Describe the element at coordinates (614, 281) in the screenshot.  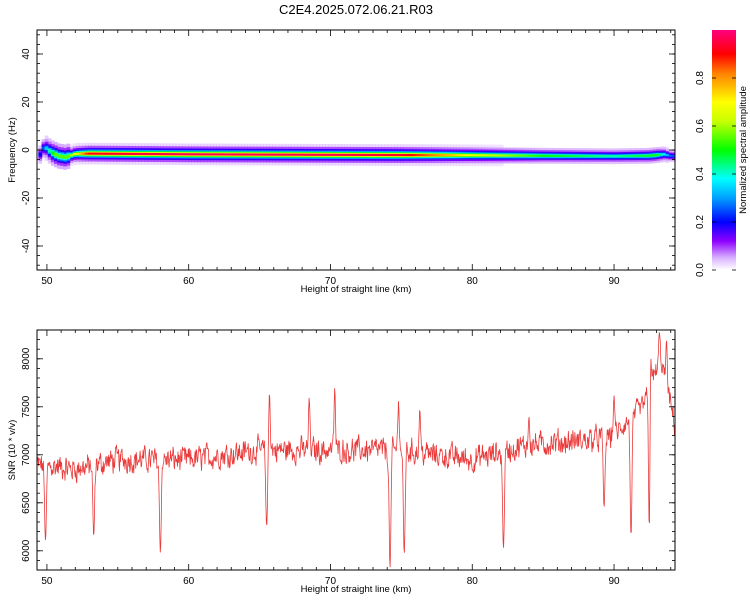
I see `spectrogram-x-tick-label-90: 90` at that location.